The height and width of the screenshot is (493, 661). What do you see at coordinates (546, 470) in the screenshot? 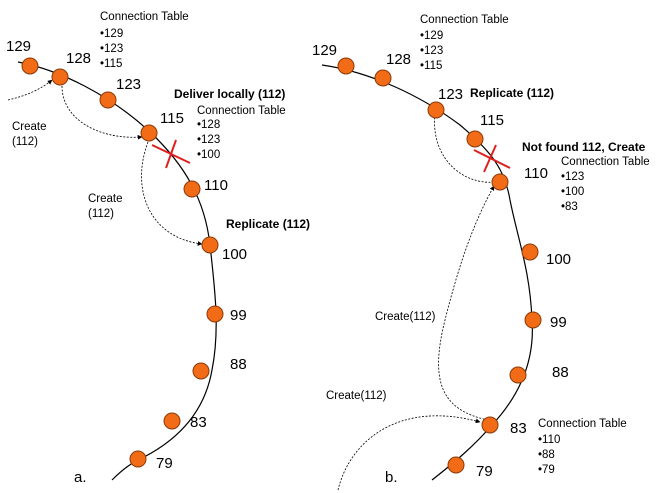
I see `table-entry: •79` at bounding box center [546, 470].